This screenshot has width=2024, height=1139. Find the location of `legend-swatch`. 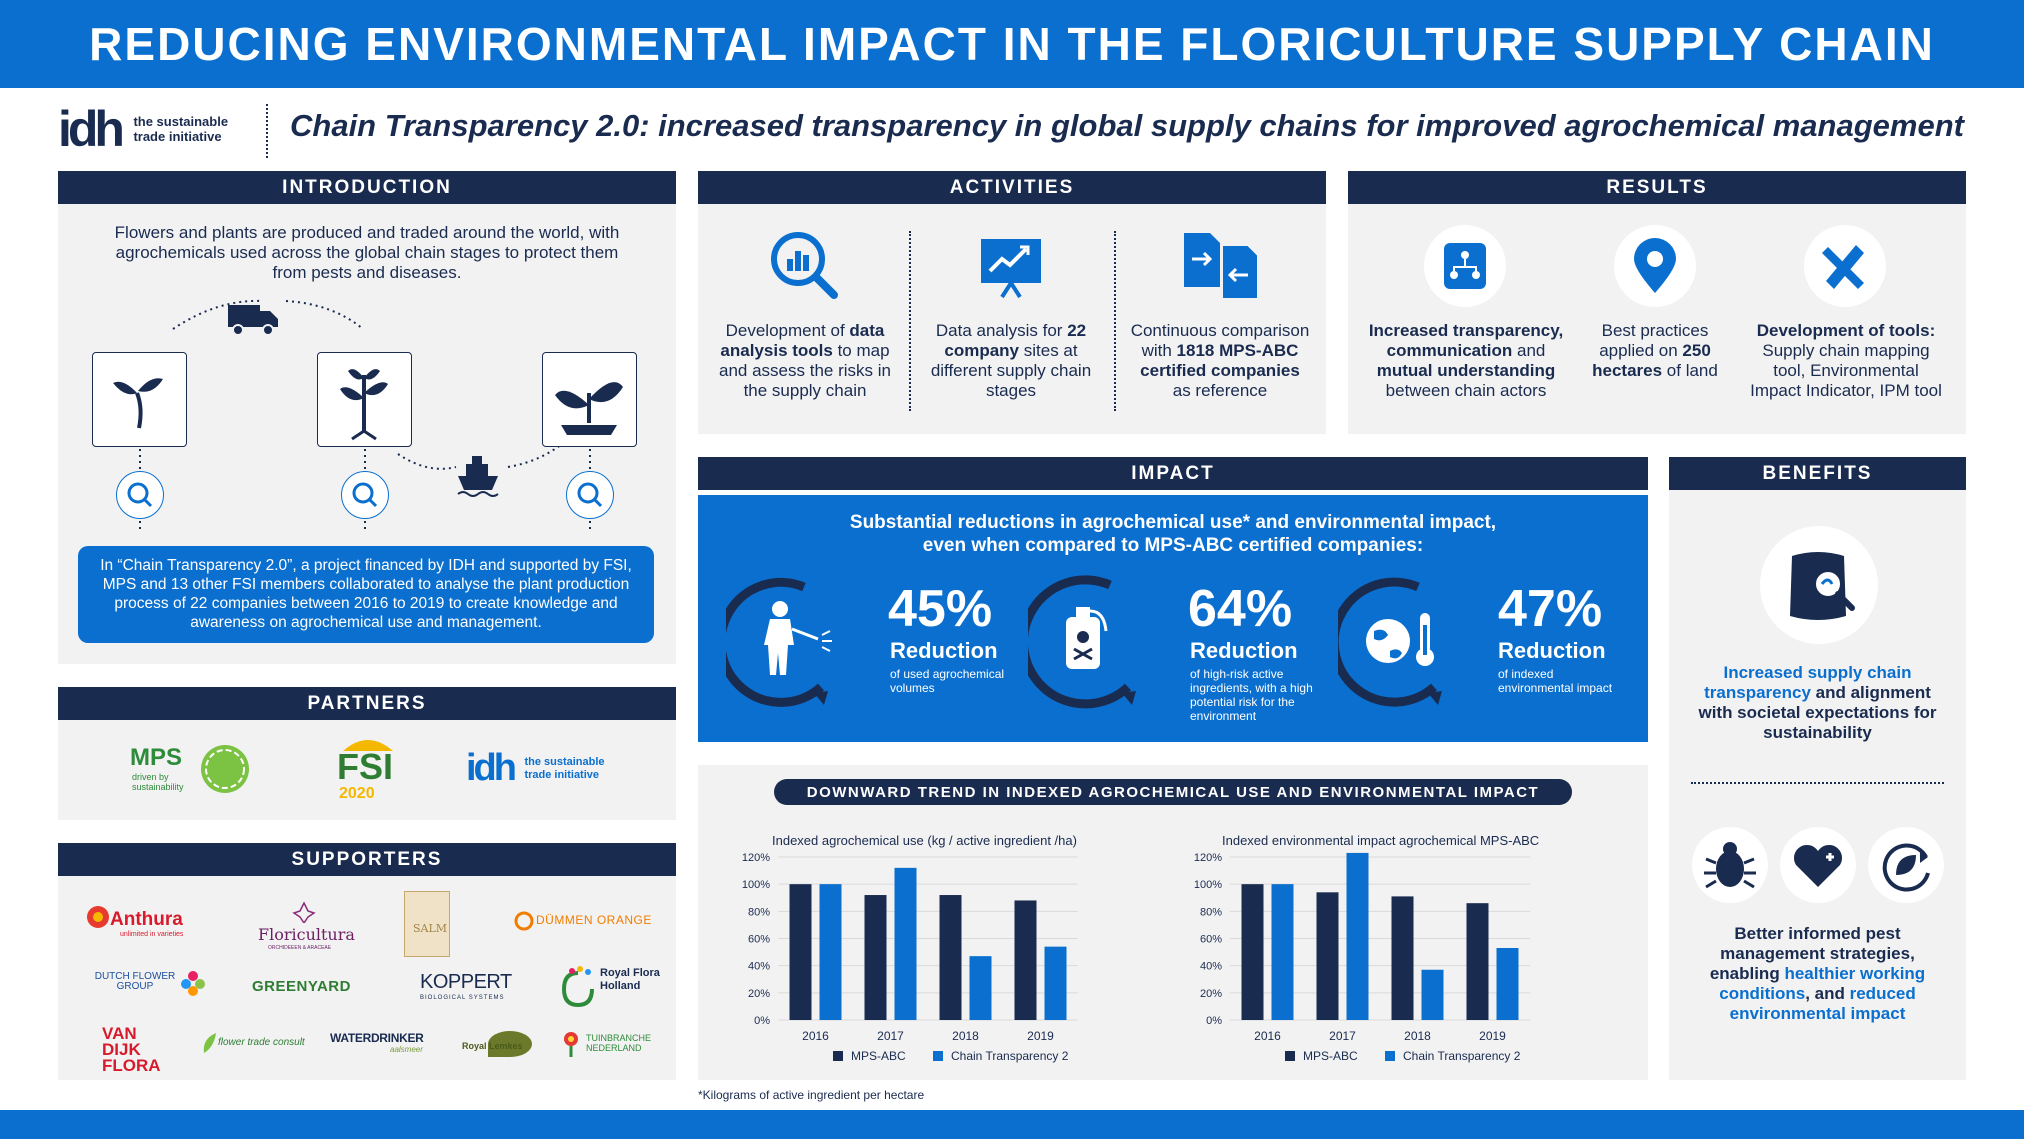

legend-swatch is located at coordinates (938, 1056).